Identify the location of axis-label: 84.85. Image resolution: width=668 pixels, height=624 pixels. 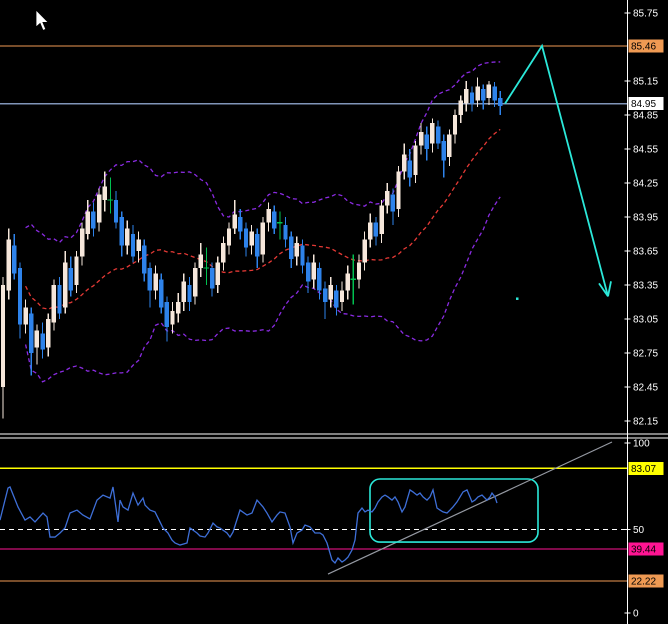
(645, 115).